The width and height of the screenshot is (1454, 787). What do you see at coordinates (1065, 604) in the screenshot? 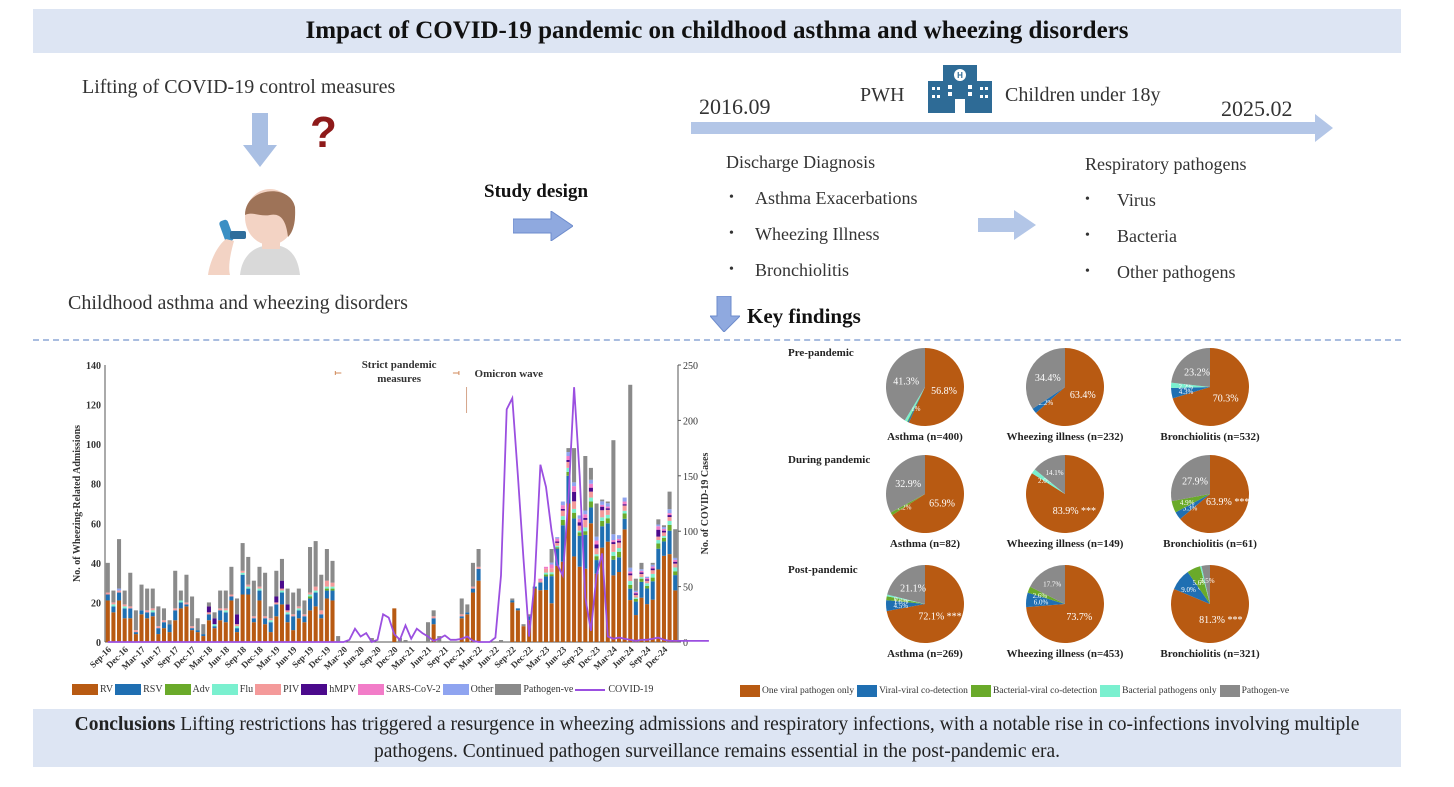
I see `pie-chart: 73.7% 6.0%2.6% * 17.7%` at bounding box center [1065, 604].